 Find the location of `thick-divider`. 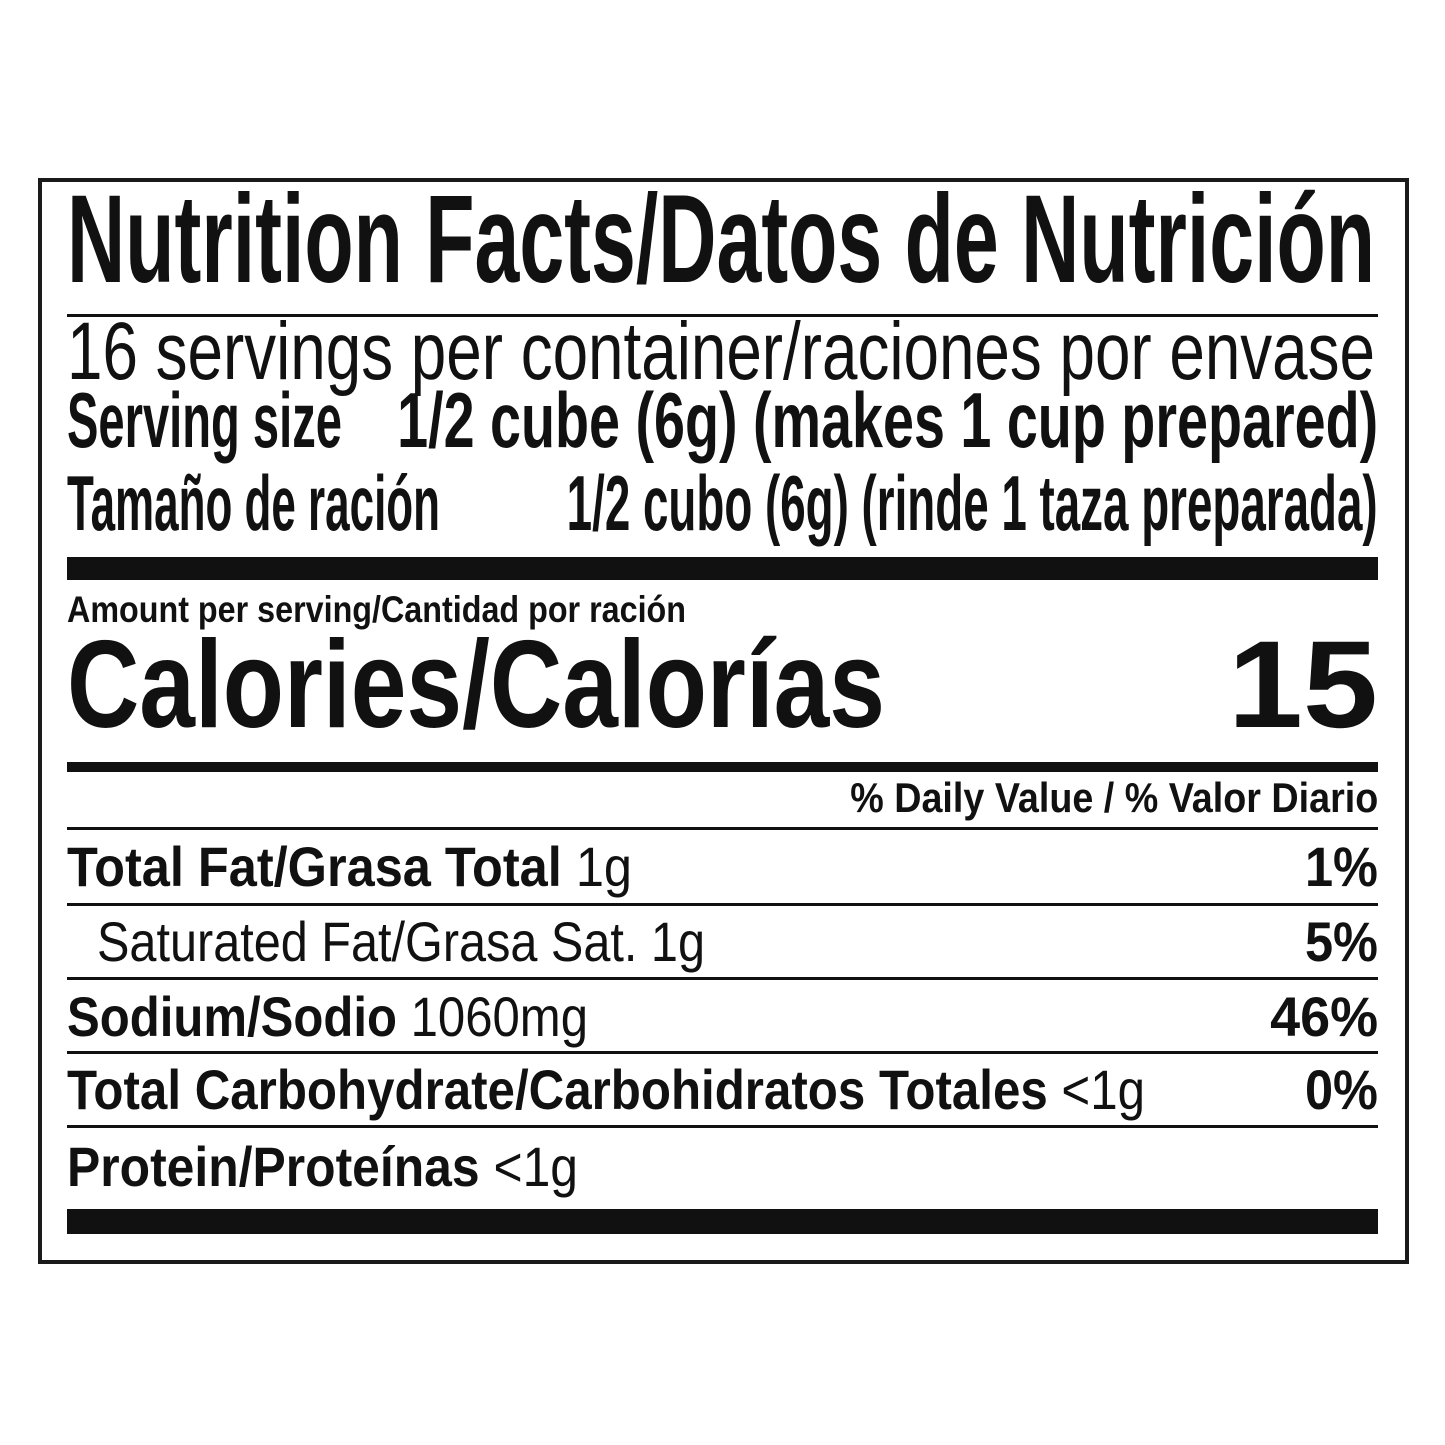

thick-divider is located at coordinates (722, 568).